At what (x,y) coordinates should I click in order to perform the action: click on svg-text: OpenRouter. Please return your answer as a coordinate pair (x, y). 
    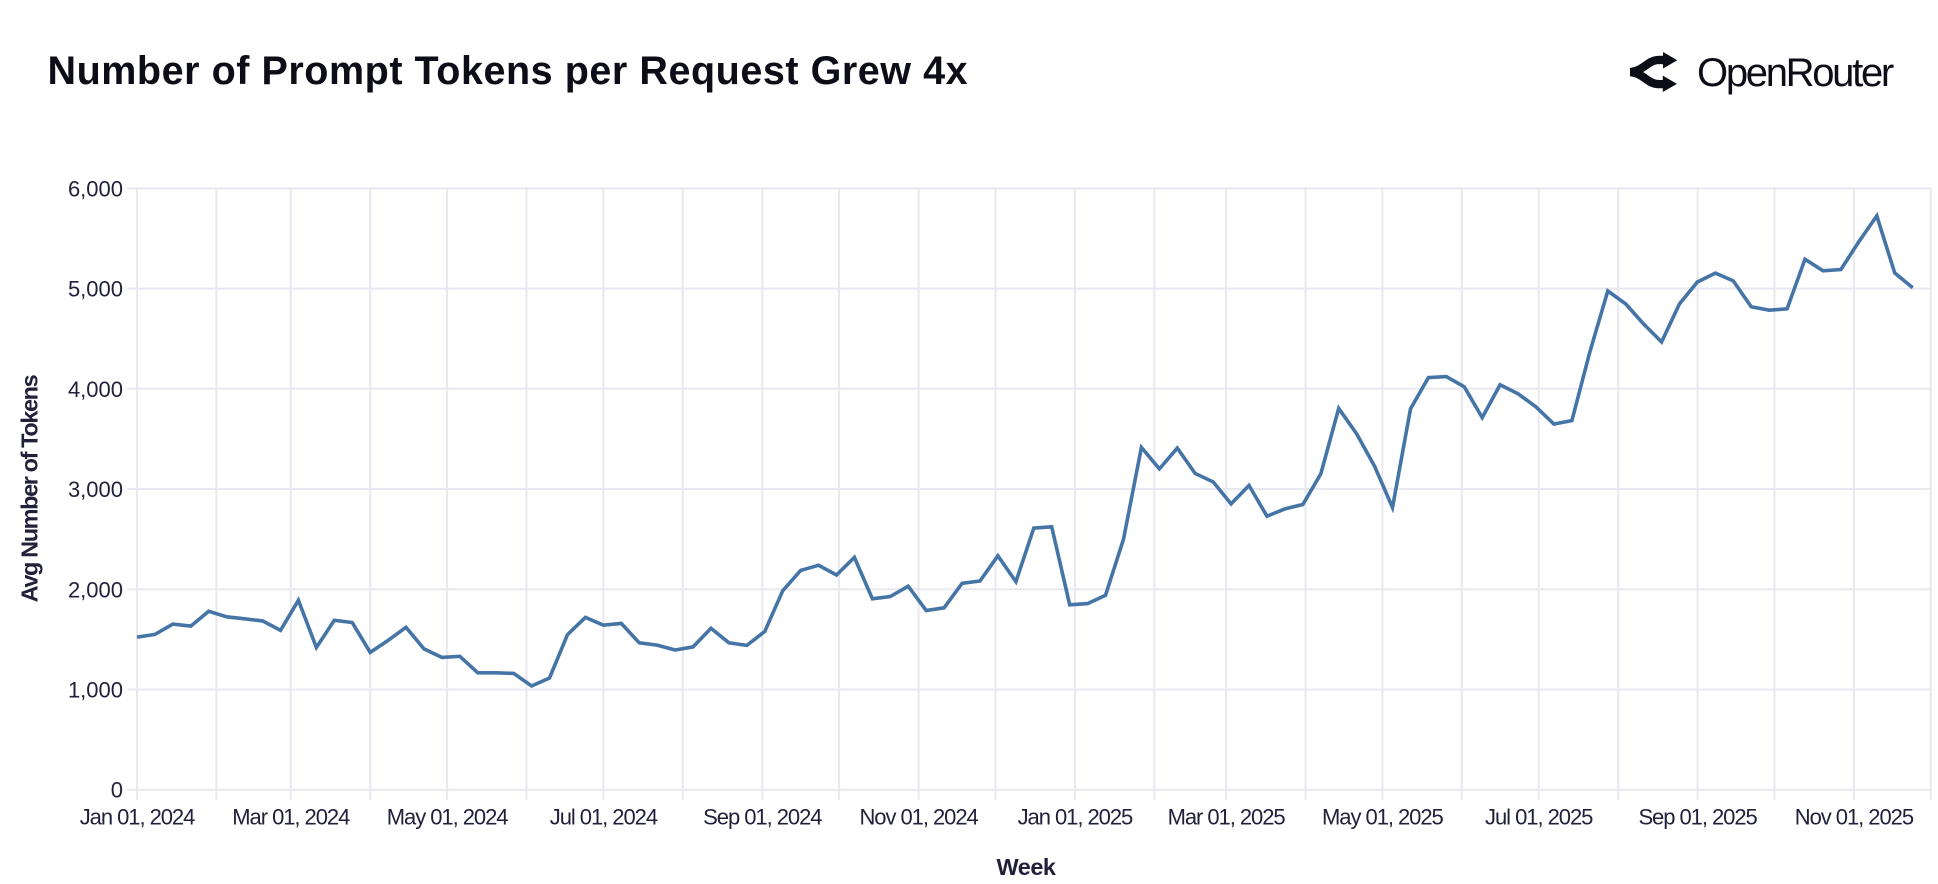
    Looking at the image, I should click on (1795, 73).